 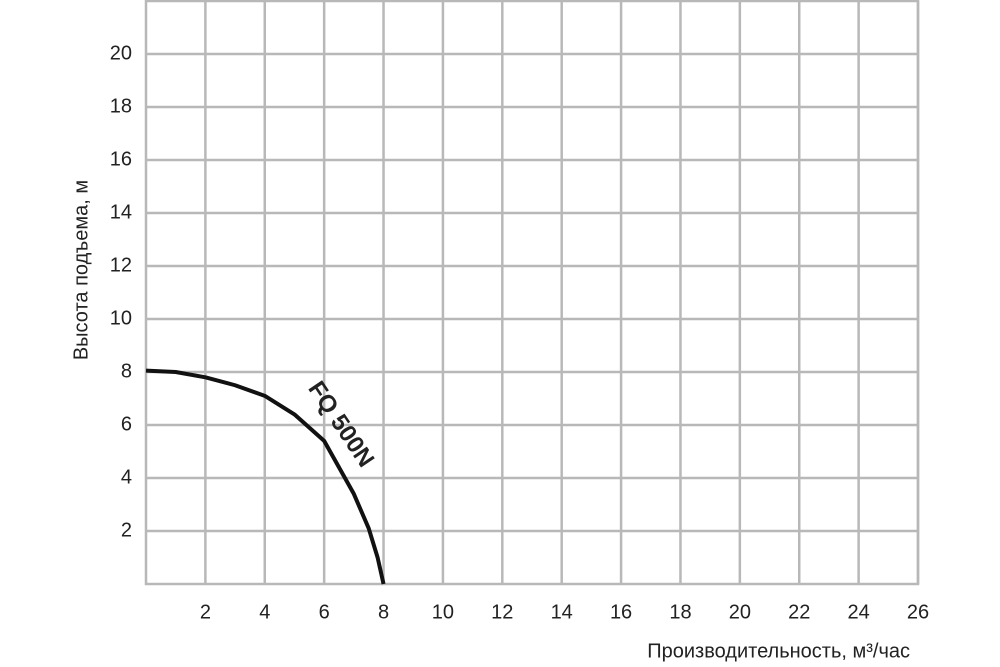 I want to click on y-tick-label: 14, so click(x=121, y=212).